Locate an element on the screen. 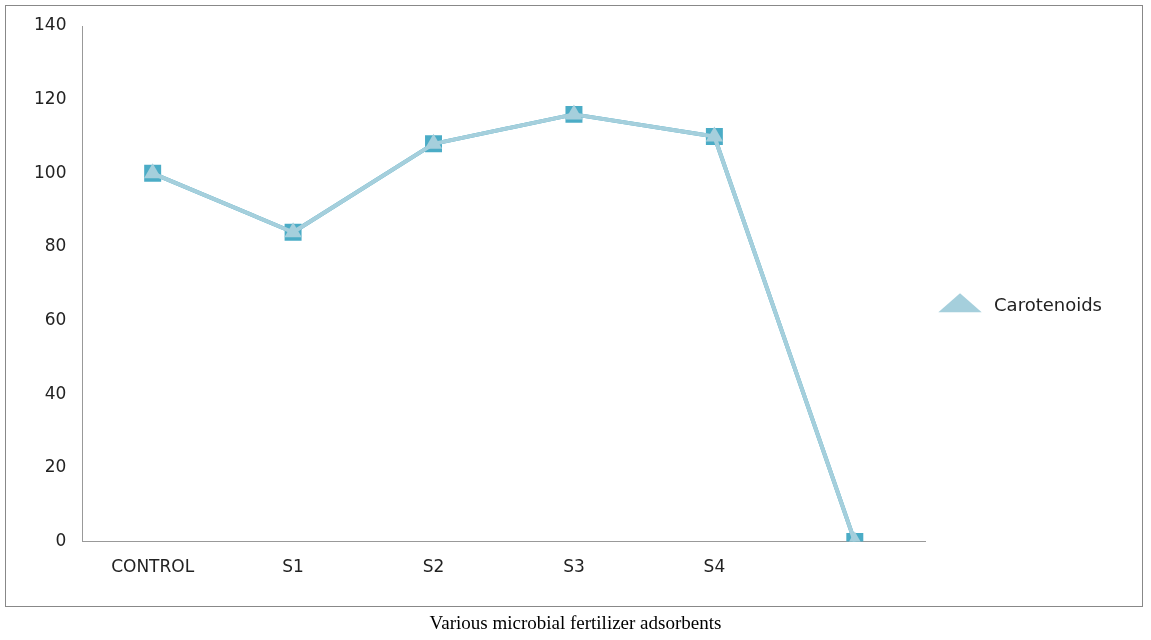  point is located at coordinates (433, 141).